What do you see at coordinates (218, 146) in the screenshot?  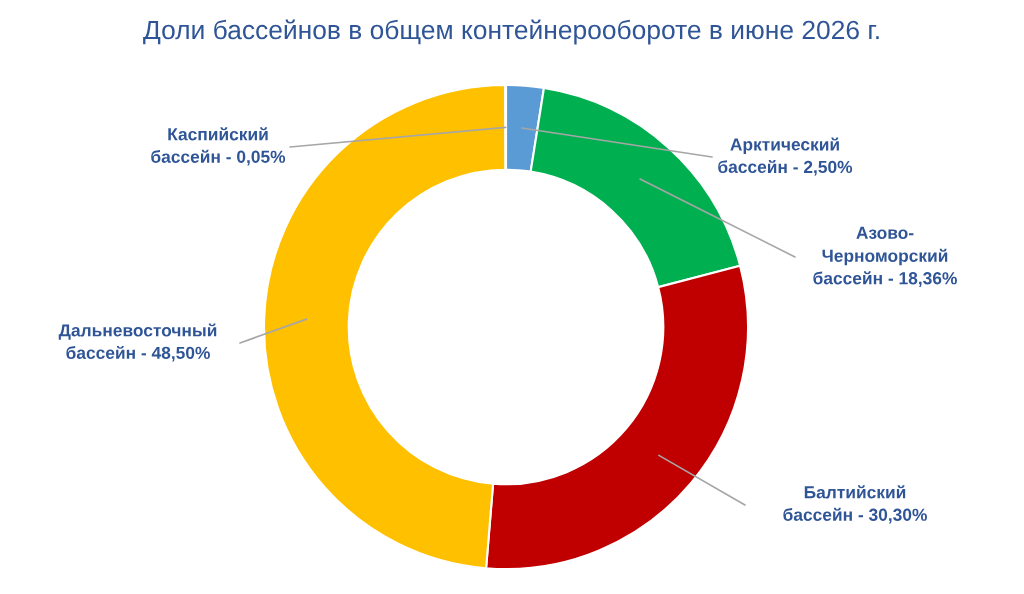 I see `slice-label: Каспийский бассейн - 0,05%` at bounding box center [218, 146].